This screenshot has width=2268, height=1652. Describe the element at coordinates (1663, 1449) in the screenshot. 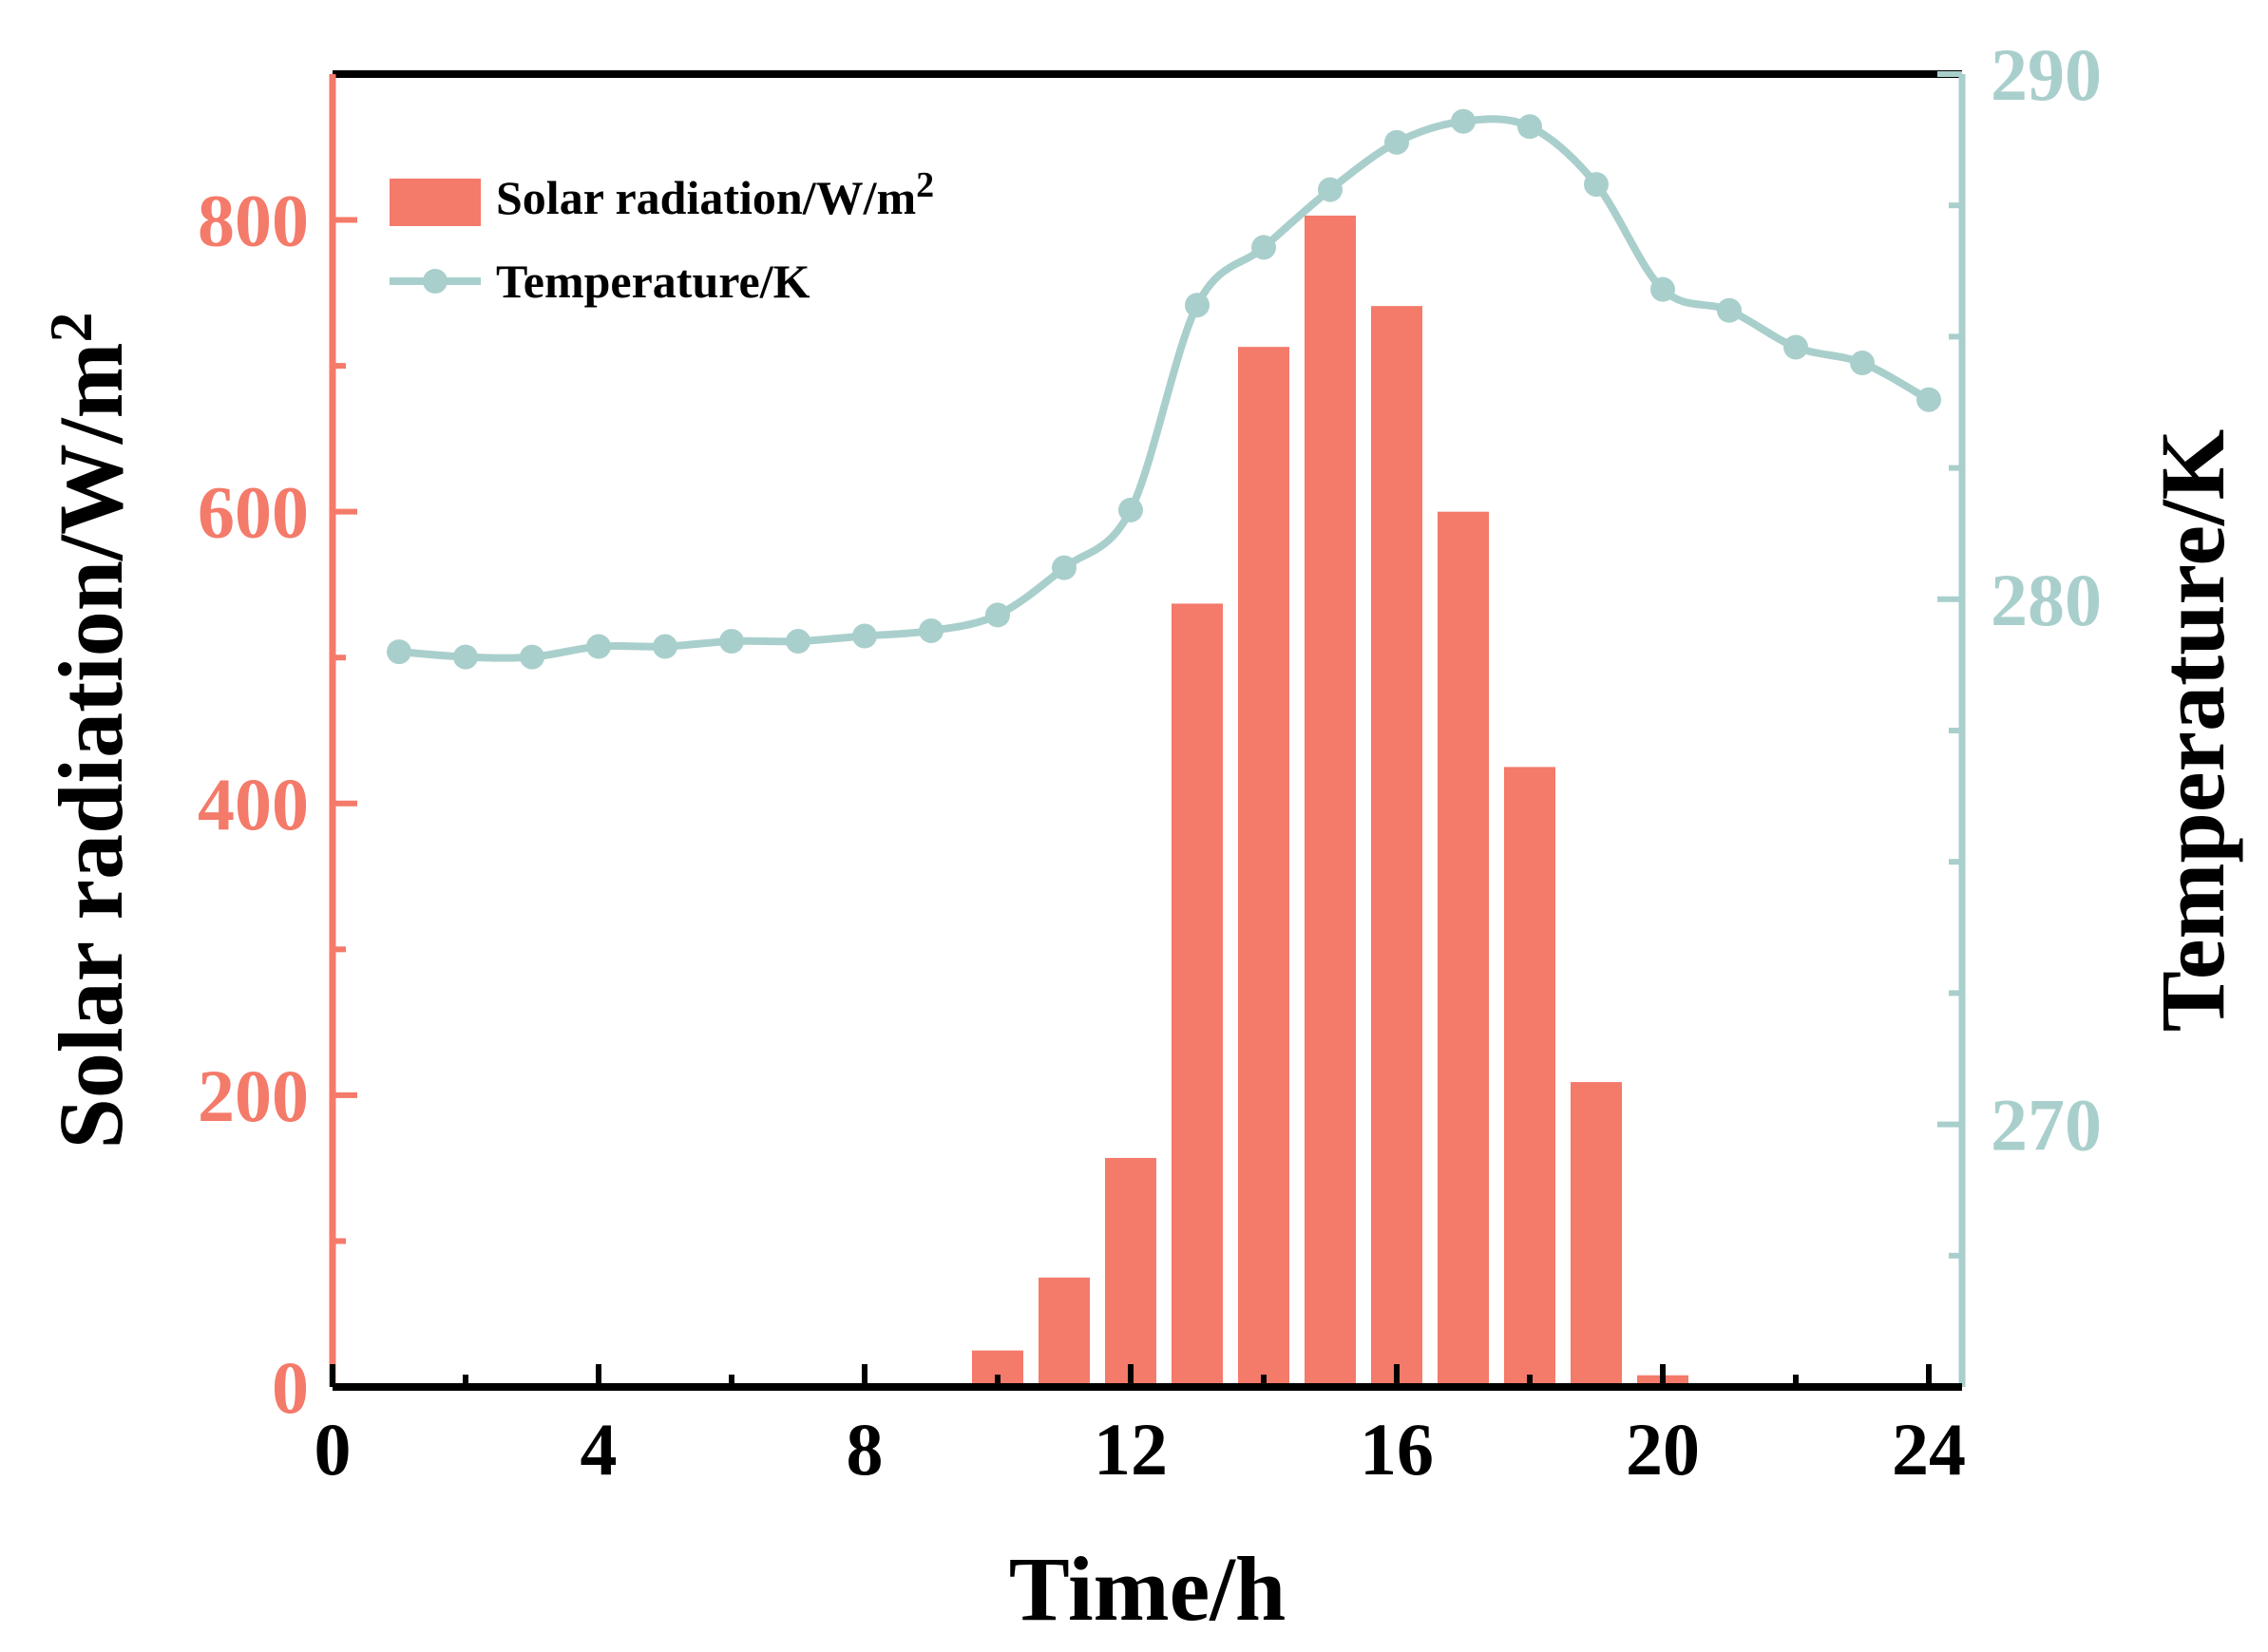

I see `bottom-axis-tick-label: 20` at that location.